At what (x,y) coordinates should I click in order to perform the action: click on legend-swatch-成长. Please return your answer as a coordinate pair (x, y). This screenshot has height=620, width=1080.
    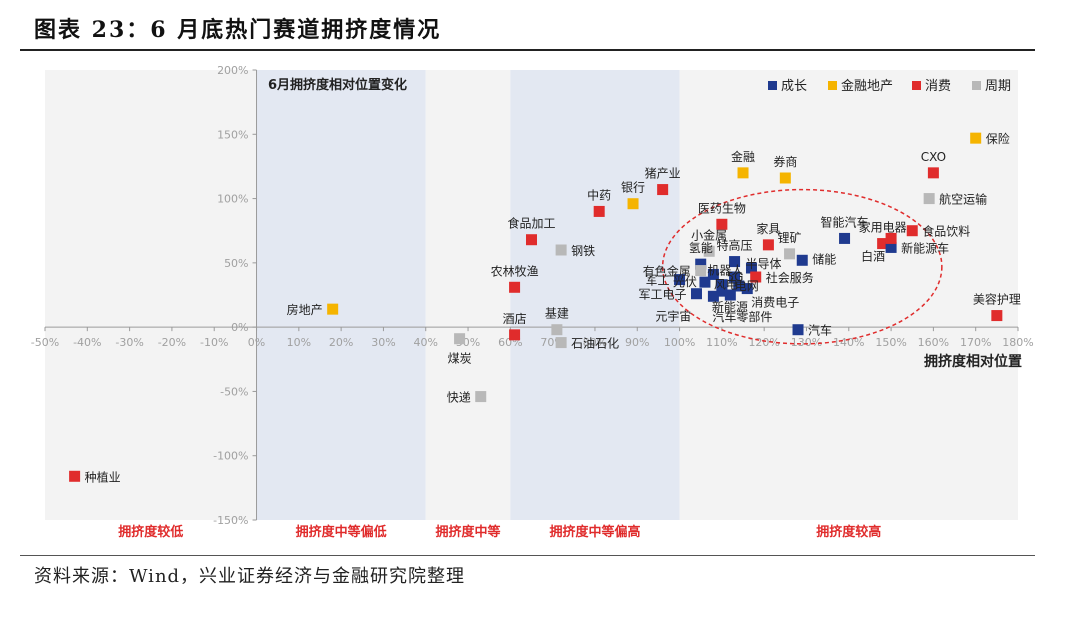
    Looking at the image, I should click on (772, 85).